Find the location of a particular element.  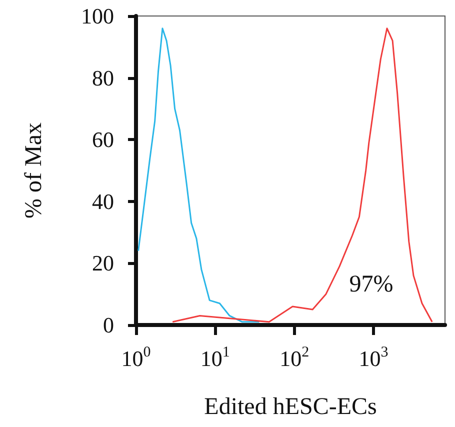

annotation: 97% is located at coordinates (371, 284).